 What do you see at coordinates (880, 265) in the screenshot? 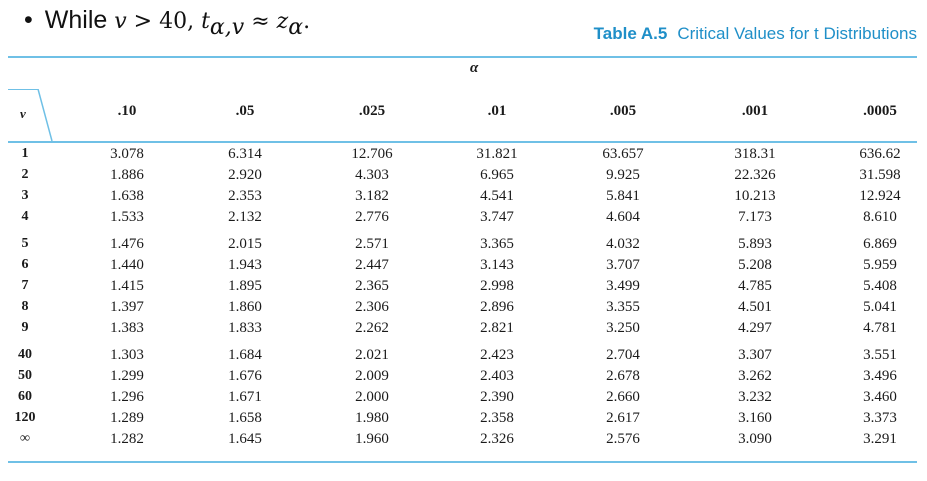
I see `table-cell: 5.959` at bounding box center [880, 265].